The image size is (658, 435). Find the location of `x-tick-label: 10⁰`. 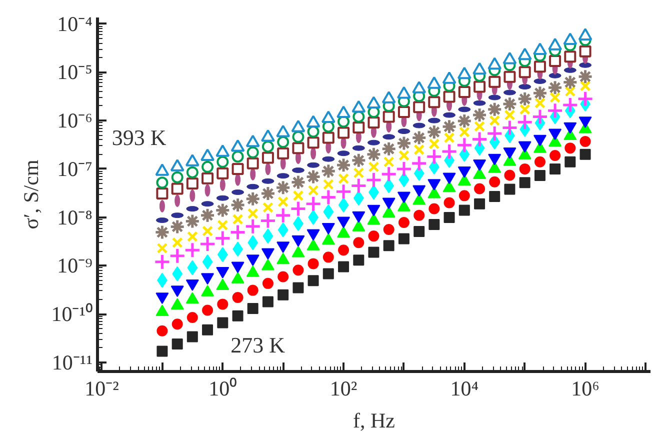

x-tick-label: 10⁰ is located at coordinates (222, 388).